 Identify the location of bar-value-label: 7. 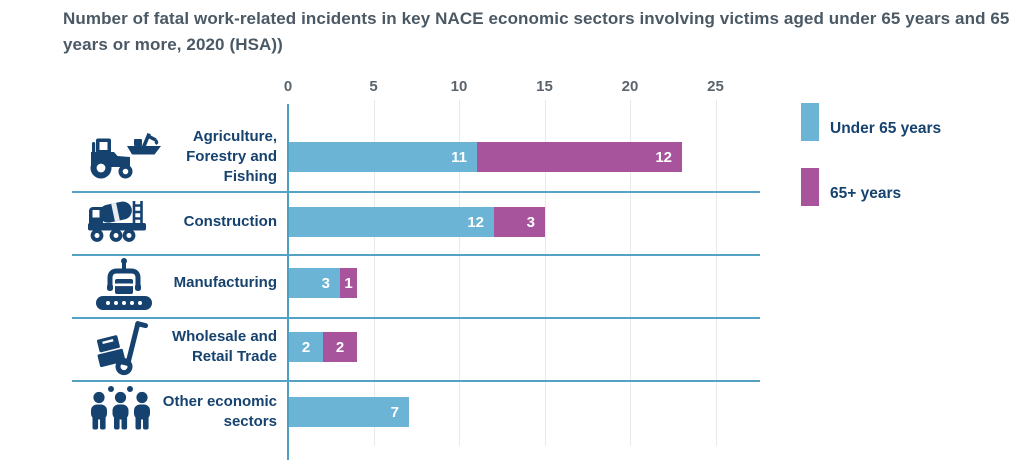
(394, 412).